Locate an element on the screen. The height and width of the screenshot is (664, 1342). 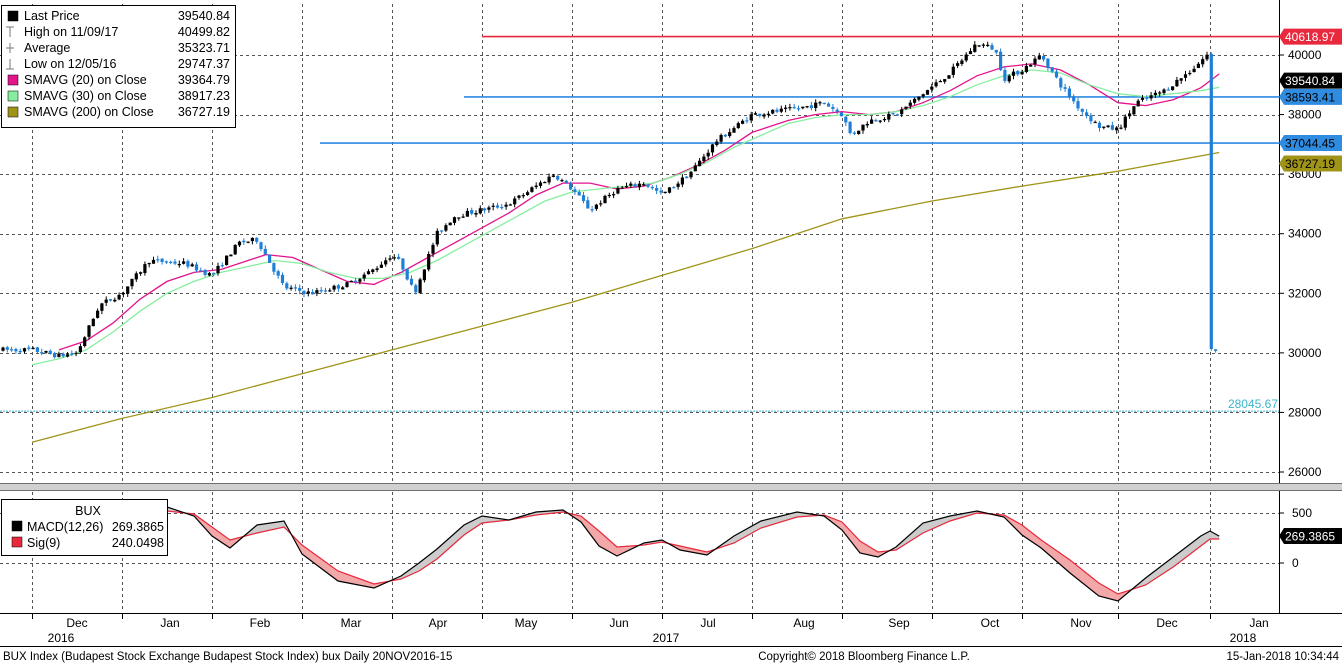
legend-label: SMAVG (30) on Close is located at coordinates (85, 96).